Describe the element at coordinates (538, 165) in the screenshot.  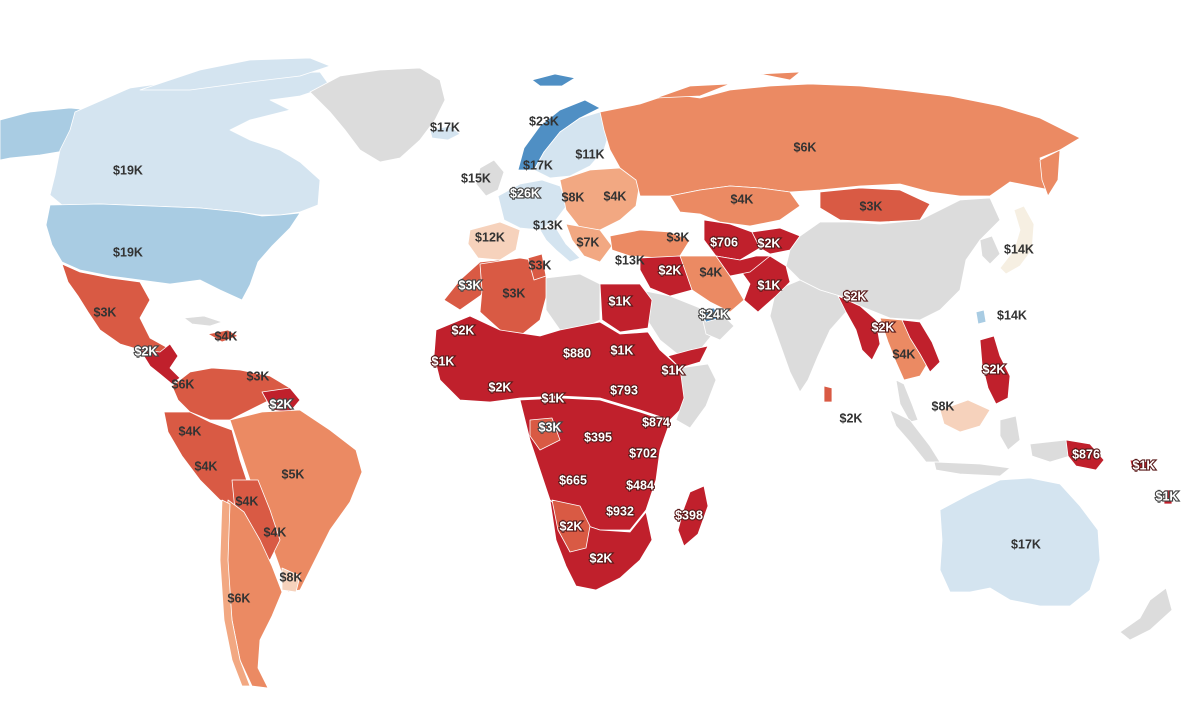
I see `label-sweden: $17K` at that location.